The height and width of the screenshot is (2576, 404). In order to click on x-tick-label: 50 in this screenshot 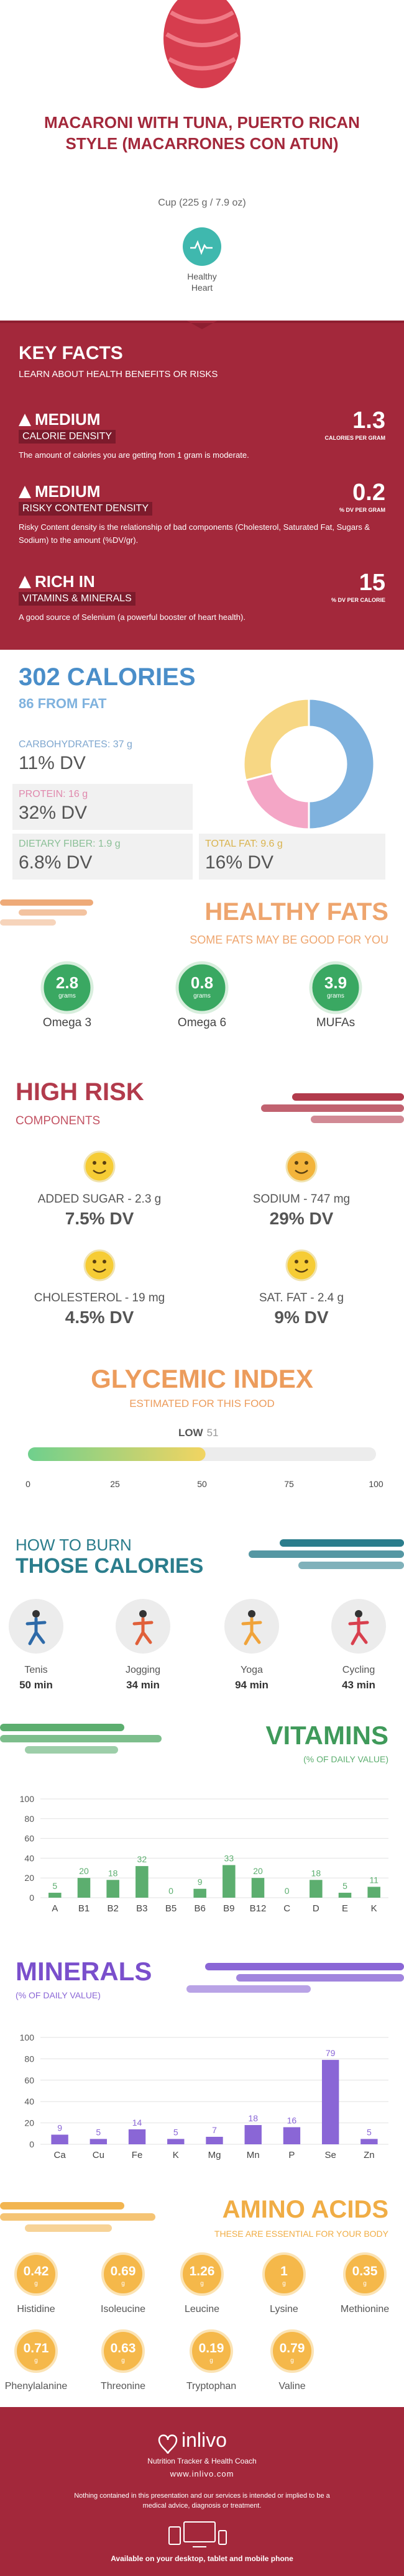, I will do `click(202, 1484)`.